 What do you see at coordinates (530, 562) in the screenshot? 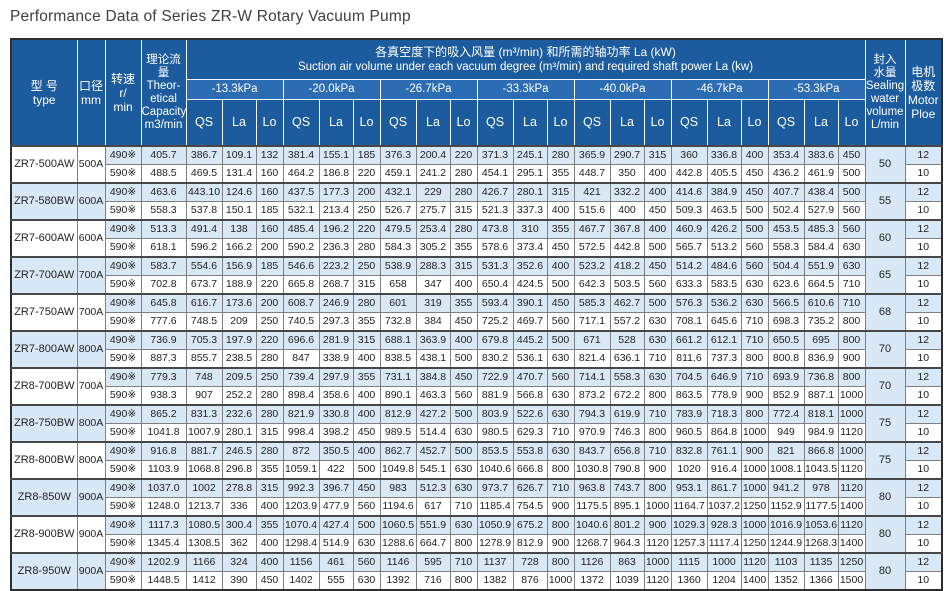
I see `value-cell: 728` at bounding box center [530, 562].